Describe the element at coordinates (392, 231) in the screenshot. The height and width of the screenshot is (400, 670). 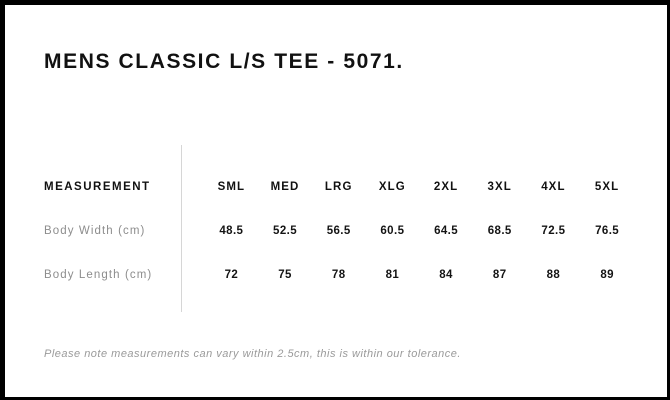
I see `cell-body-width-xlg: 60.5` at that location.